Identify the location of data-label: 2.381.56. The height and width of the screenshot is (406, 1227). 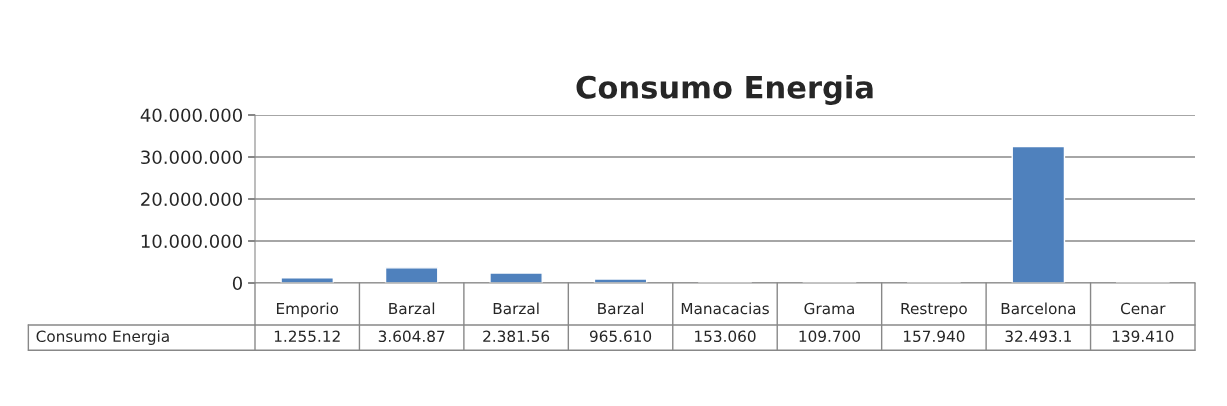
(516, 336).